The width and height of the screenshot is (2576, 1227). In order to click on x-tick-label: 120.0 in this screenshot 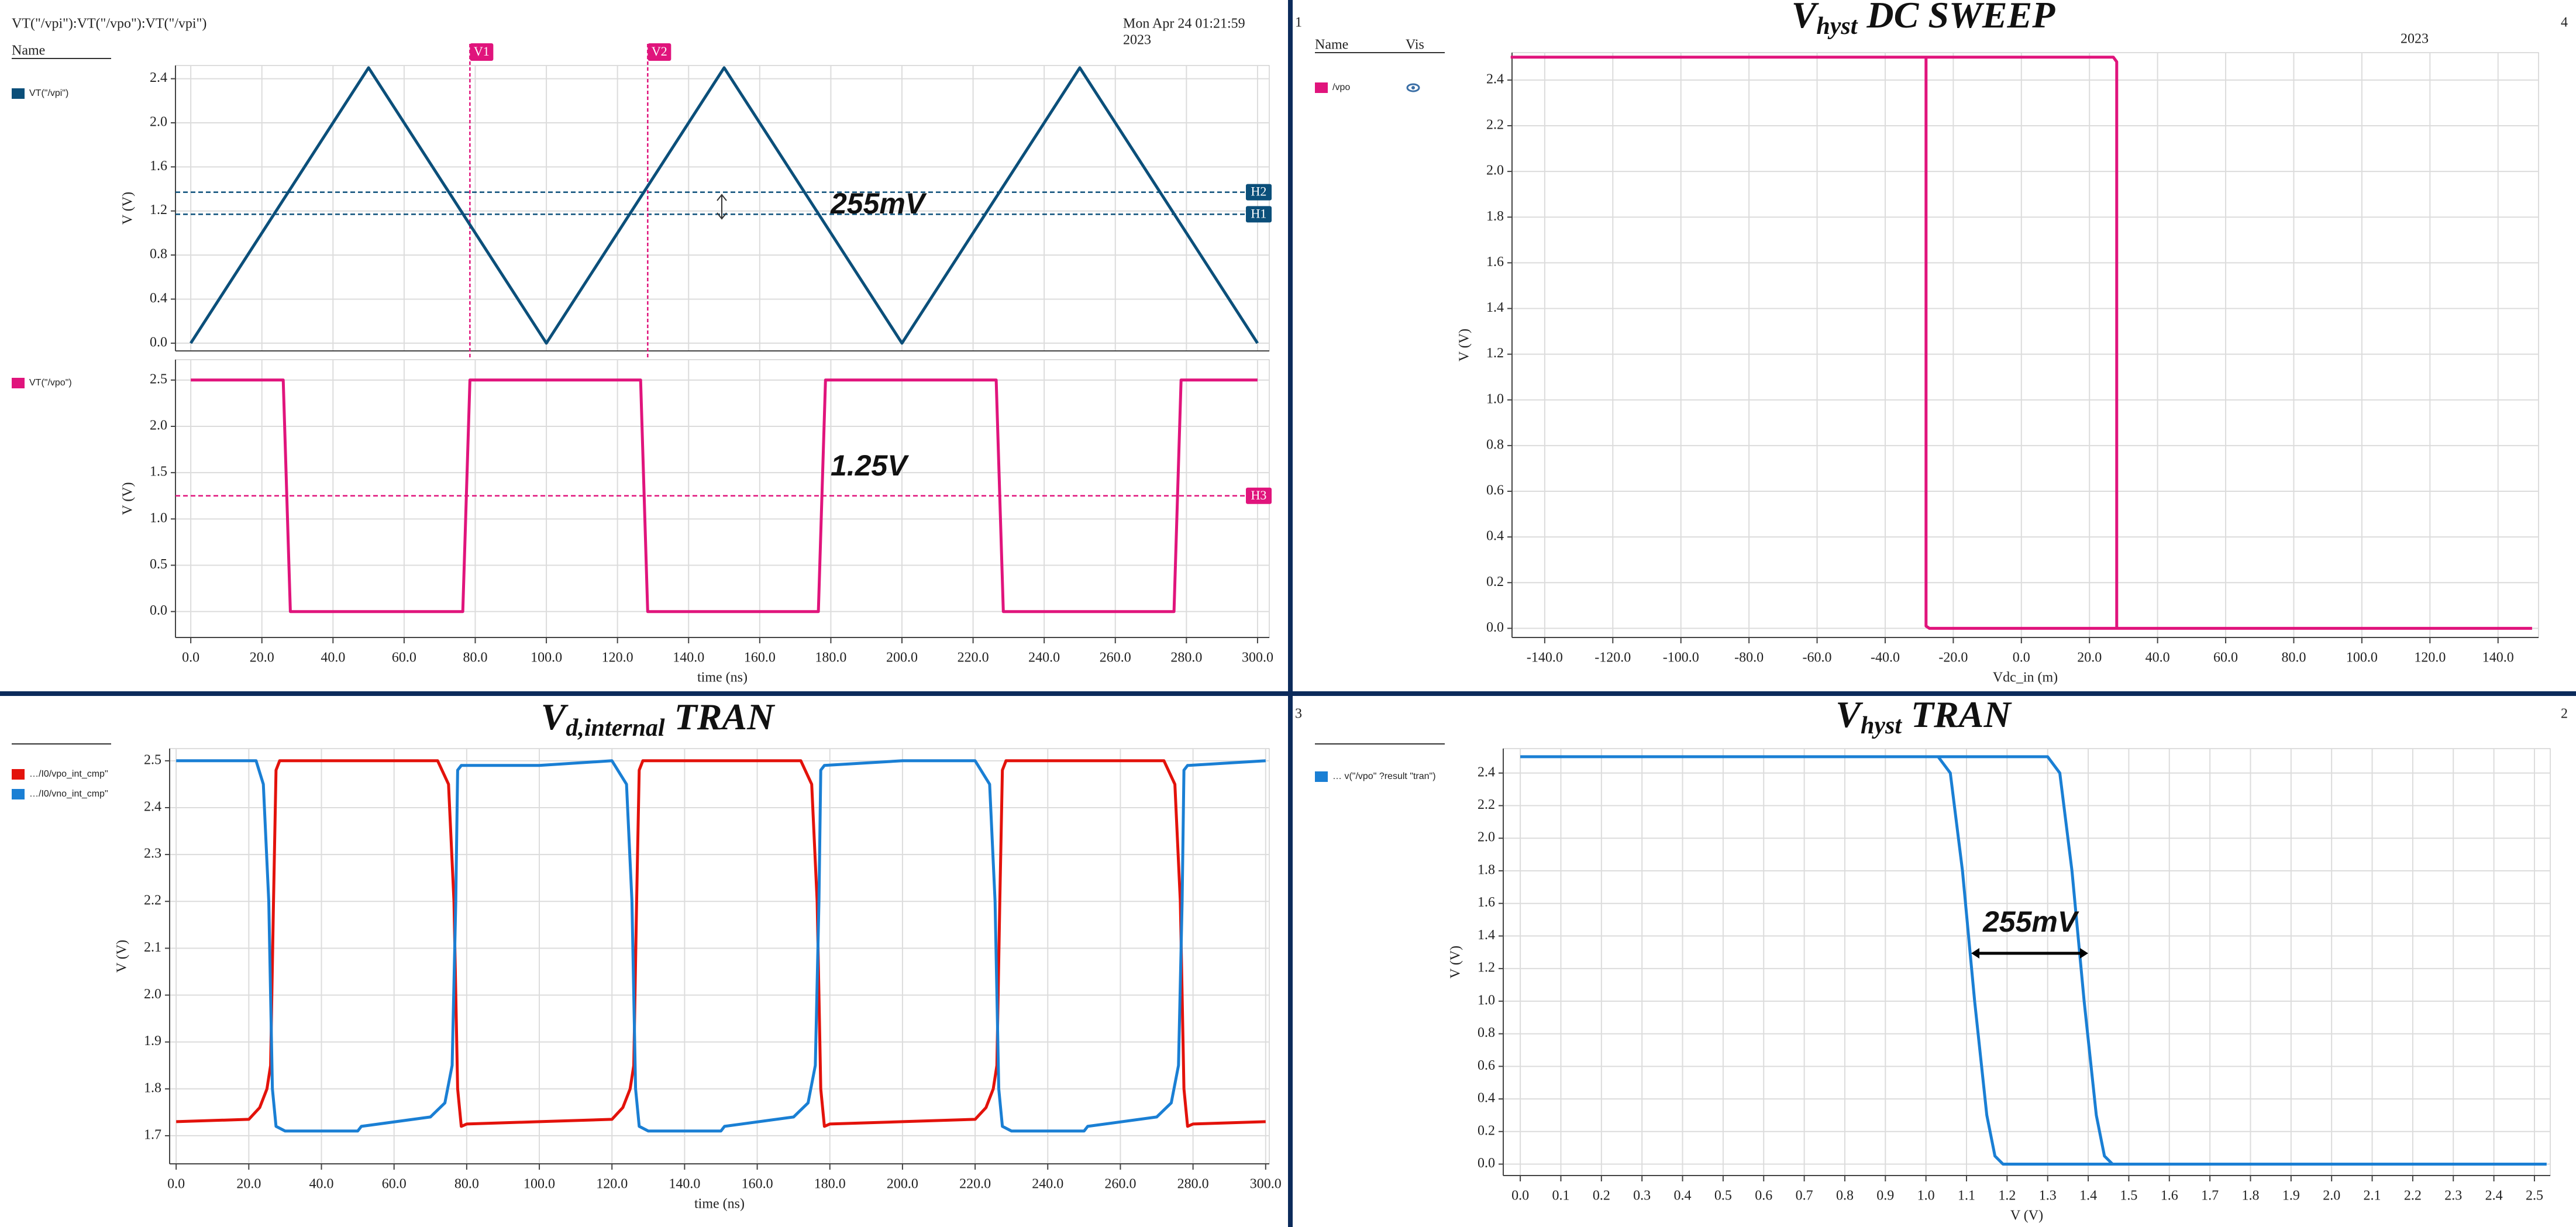, I will do `click(612, 1184)`.